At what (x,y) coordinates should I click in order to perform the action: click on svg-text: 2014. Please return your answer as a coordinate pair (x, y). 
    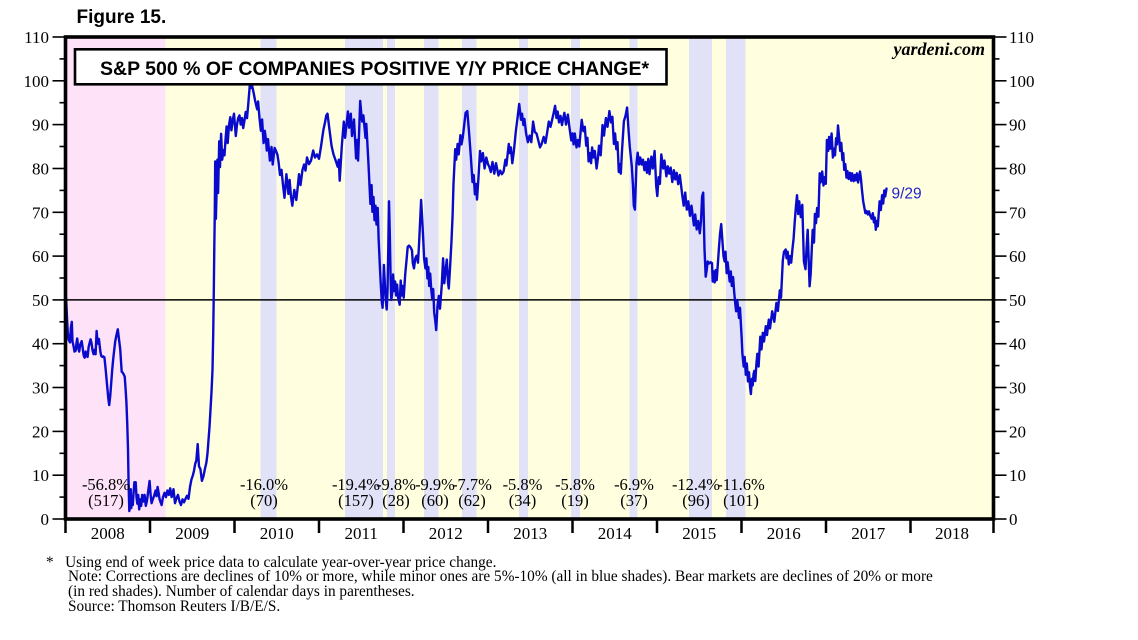
    Looking at the image, I should click on (615, 533).